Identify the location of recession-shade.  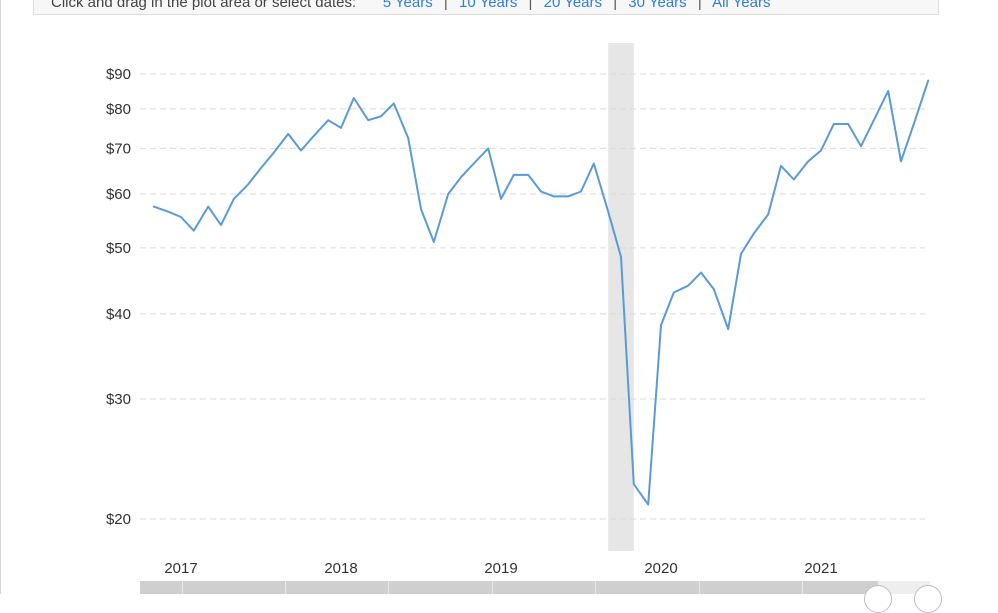
(621, 297).